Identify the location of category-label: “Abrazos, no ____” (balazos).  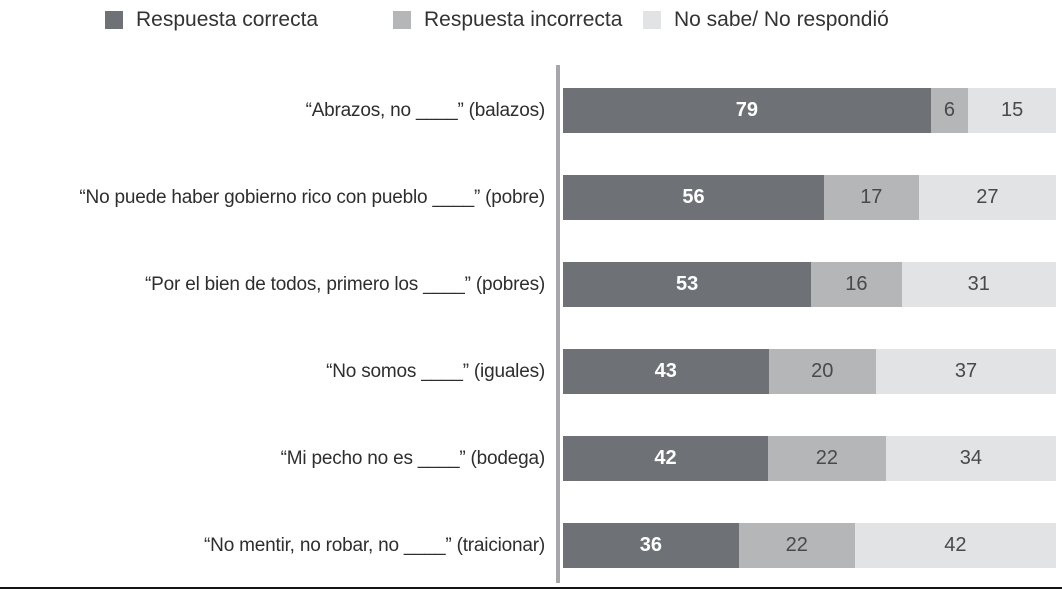
(425, 110).